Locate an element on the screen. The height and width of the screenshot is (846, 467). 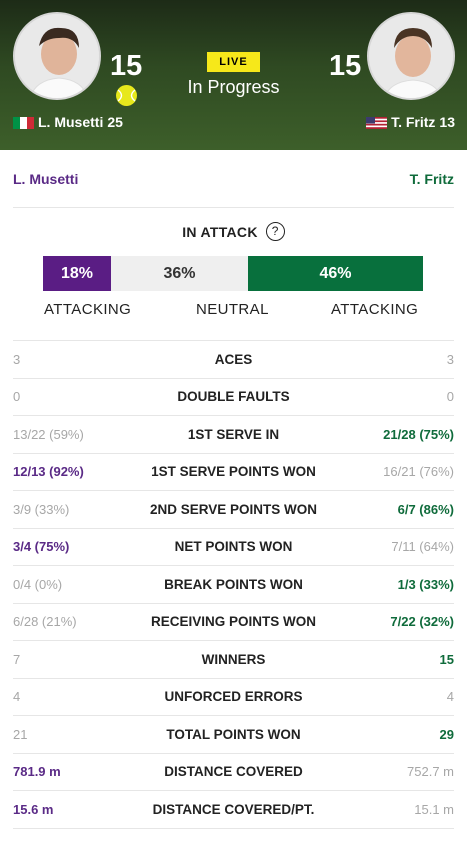
player-names-row: L. Musetti T. Fritz is located at coordinates (233, 179).